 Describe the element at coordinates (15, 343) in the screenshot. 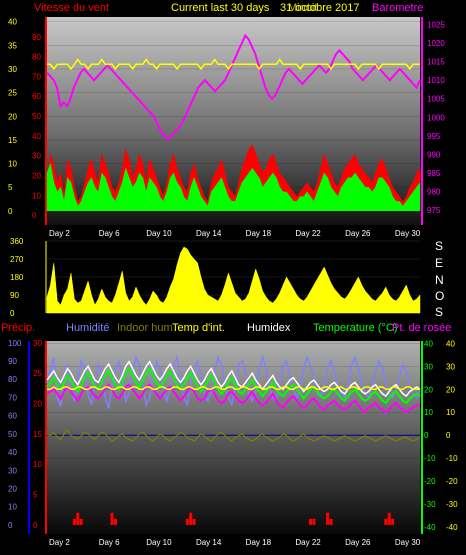

I see `y-tick-label: 100` at that location.